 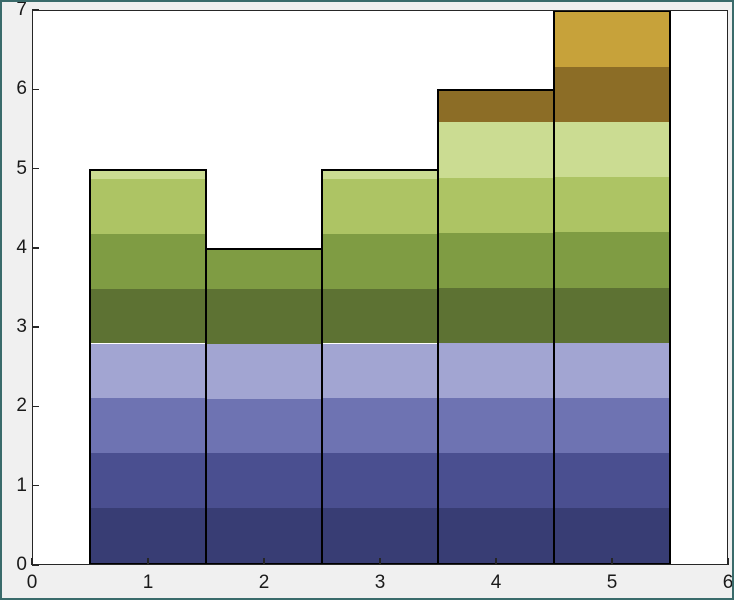 I want to click on x-tick-label: 4, so click(x=496, y=582).